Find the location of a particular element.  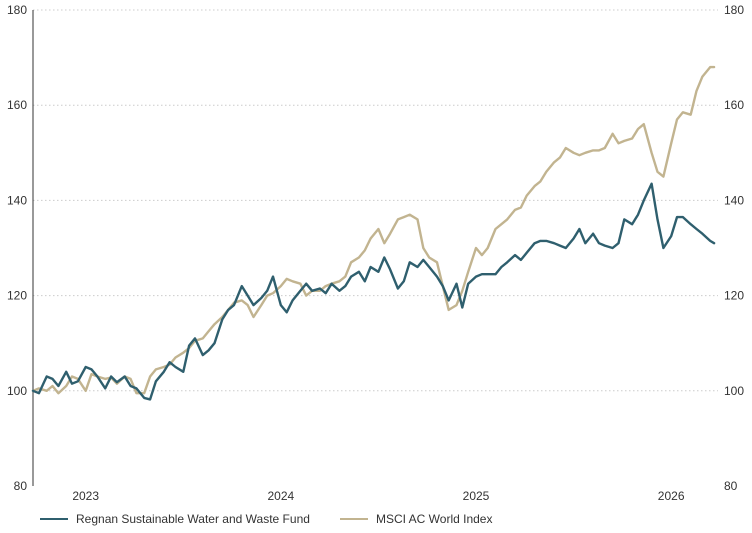

legend-label-fund: Regnan Sustainable Water and Waste Fund is located at coordinates (193, 519).